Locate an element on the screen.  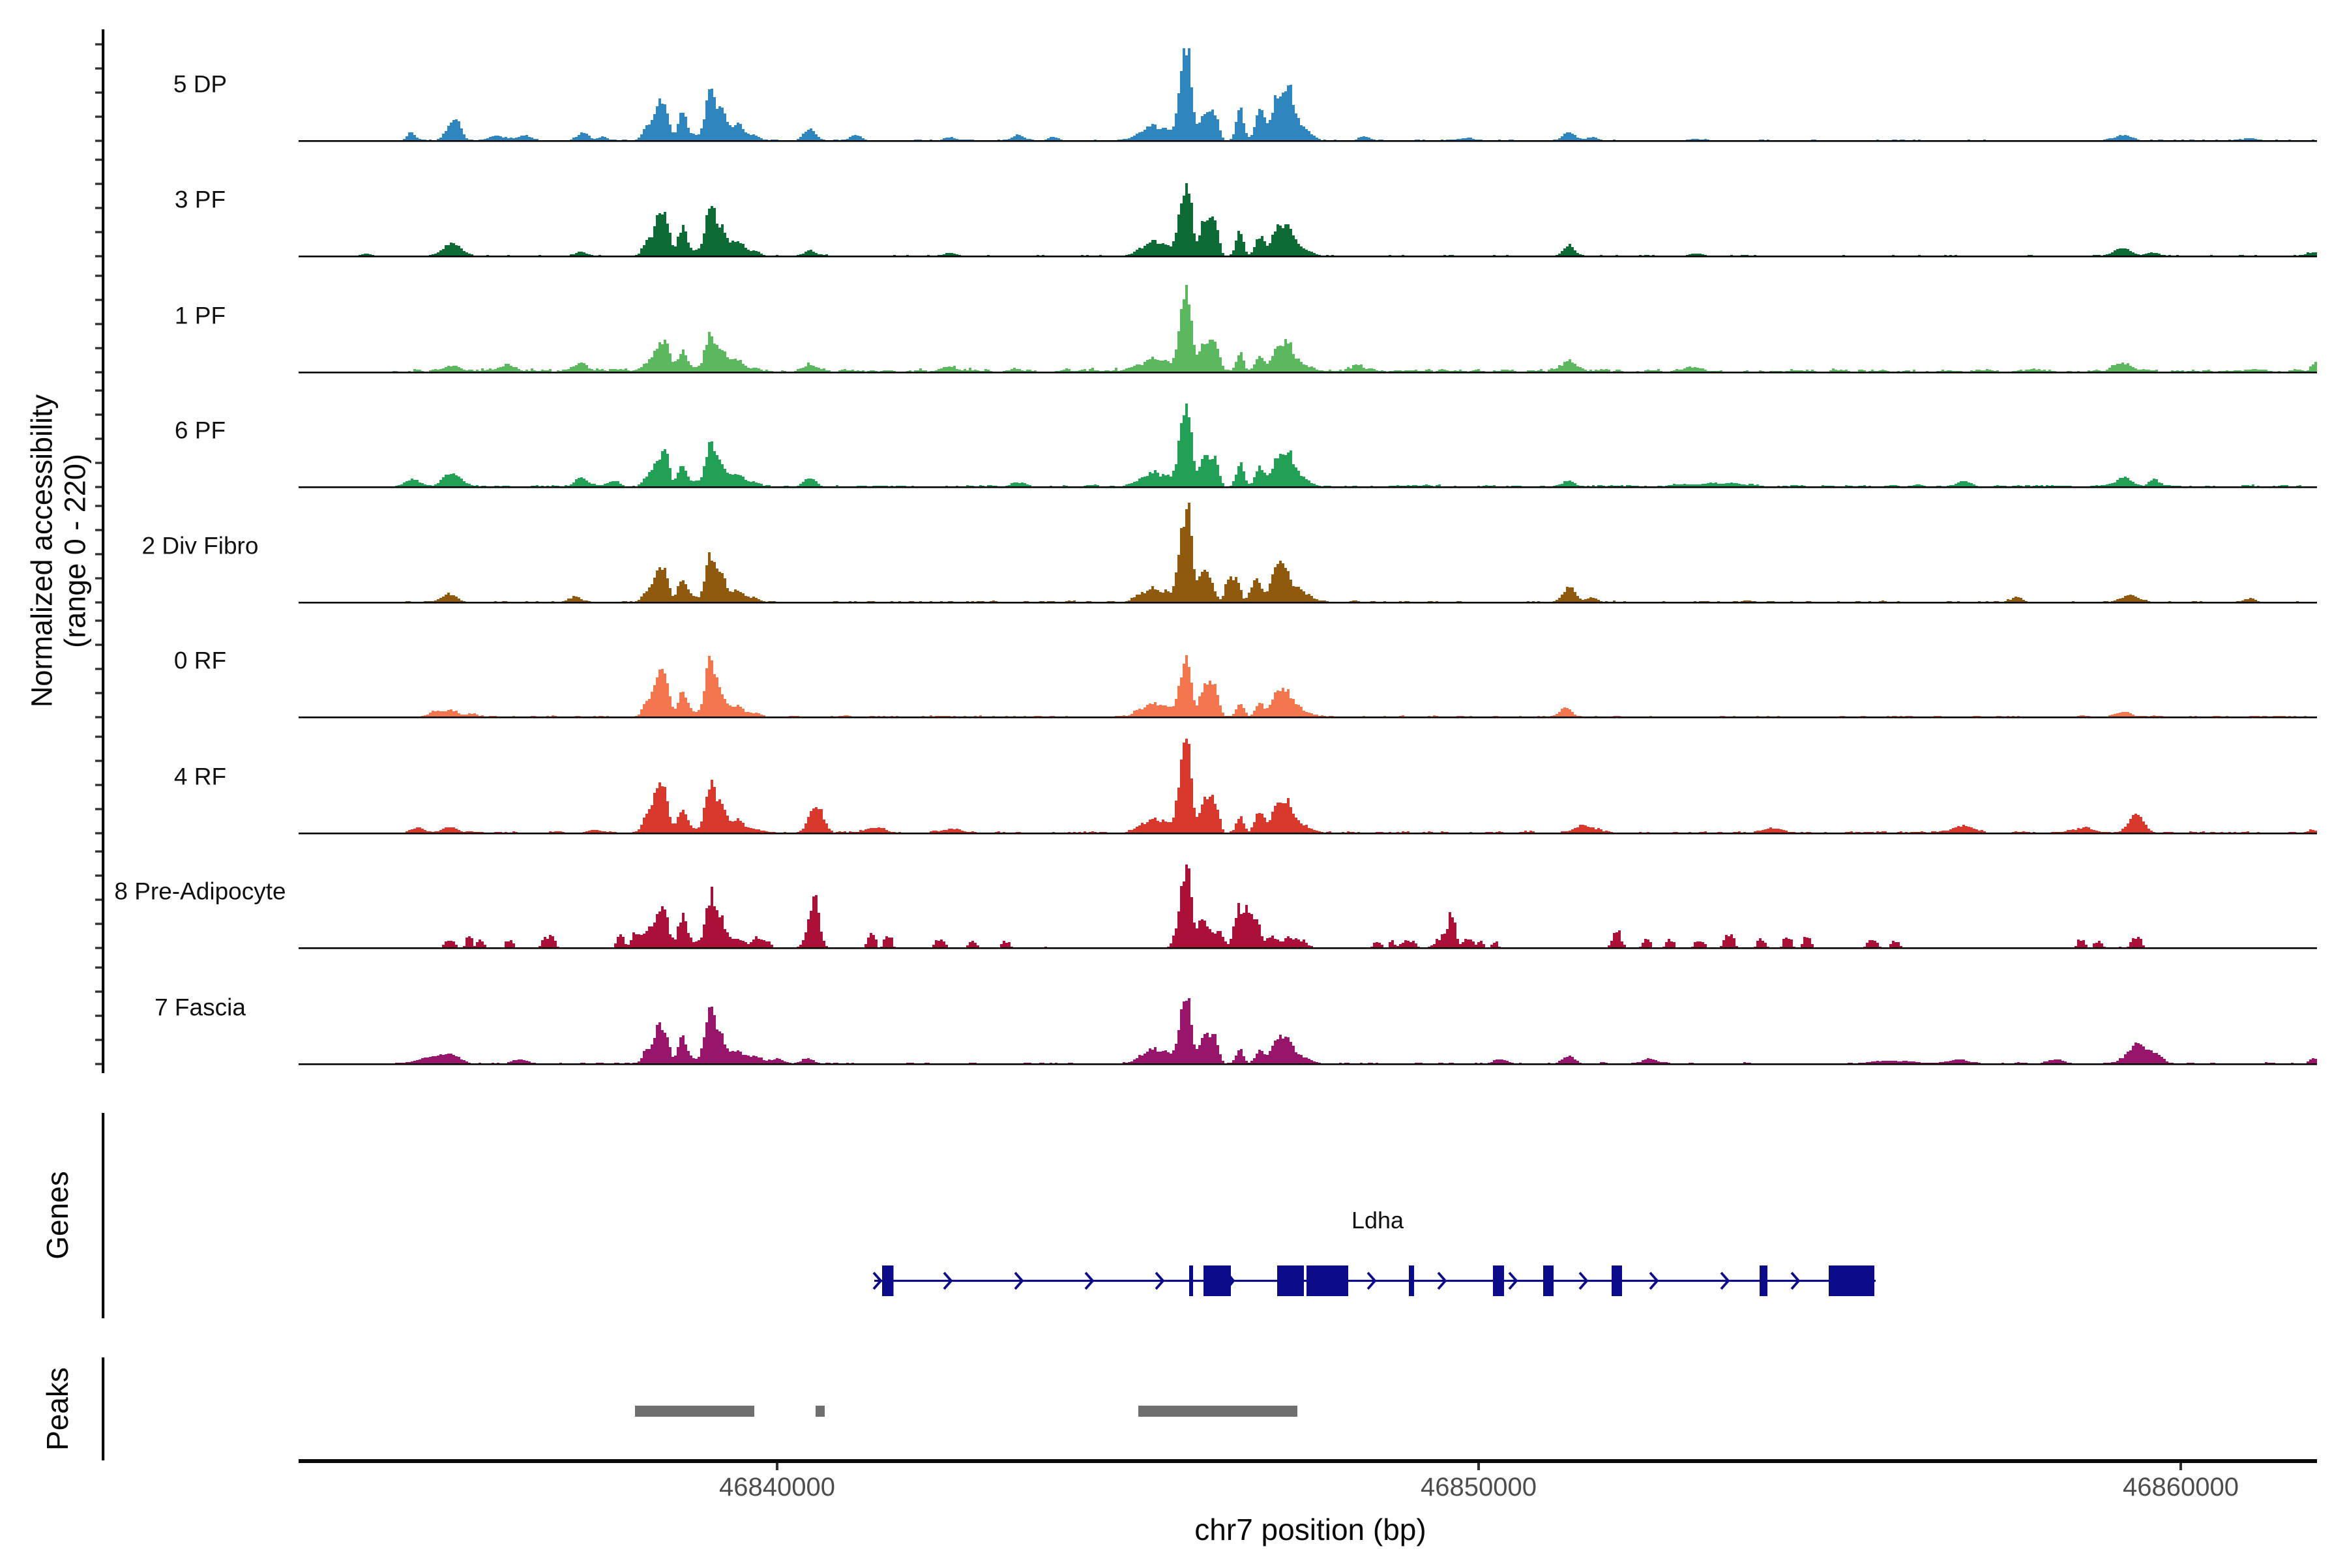
svg-text: Peaks is located at coordinates (57, 1409).